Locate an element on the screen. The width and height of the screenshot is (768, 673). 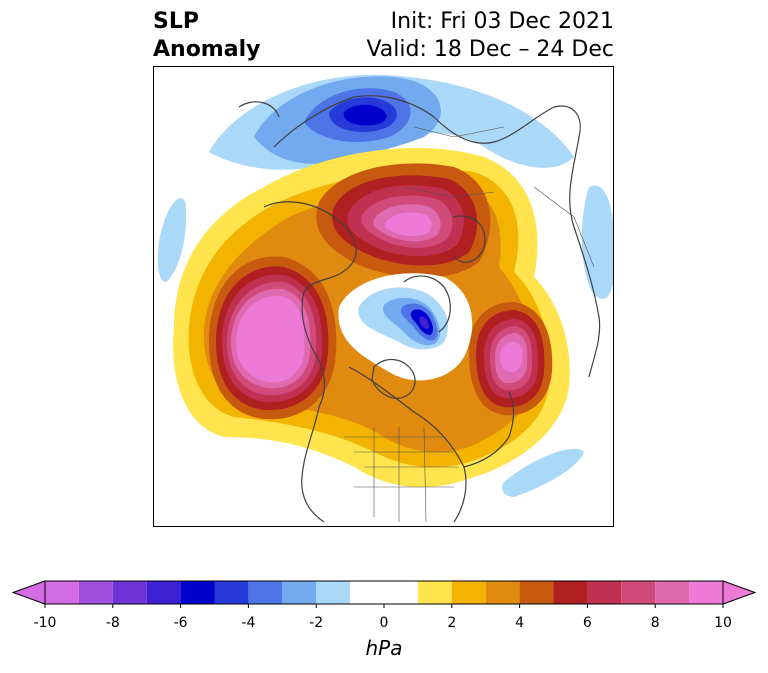
colorbar-ticks is located at coordinates (384, 606).